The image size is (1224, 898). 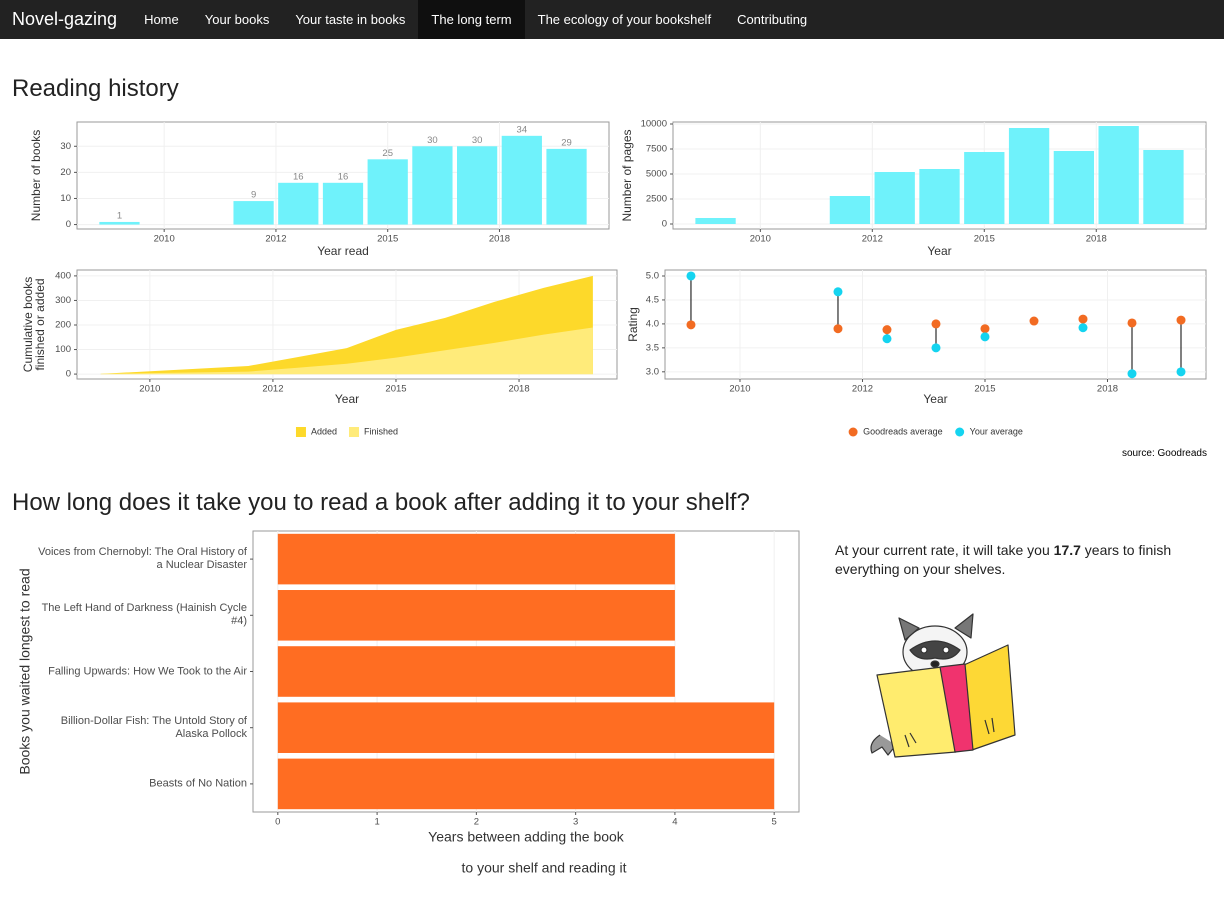 I want to click on y-axis-title: Number of books, so click(x=36, y=175).